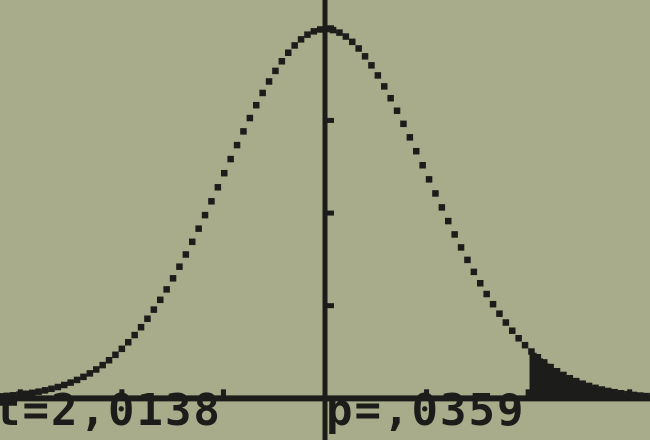 The width and height of the screenshot is (650, 440). I want to click on p-value-label: p=,0359, so click(426, 410).